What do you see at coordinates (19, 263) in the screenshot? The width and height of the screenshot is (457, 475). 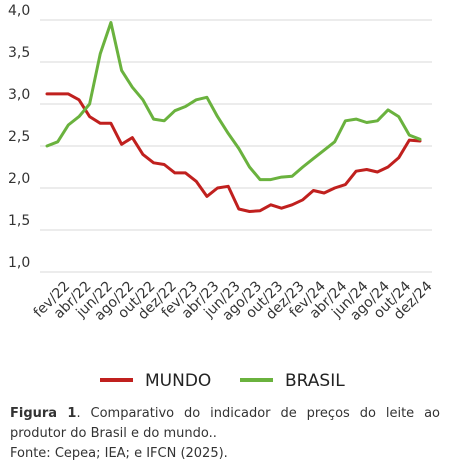 I see `y-tick-label: 1,0` at bounding box center [19, 263].